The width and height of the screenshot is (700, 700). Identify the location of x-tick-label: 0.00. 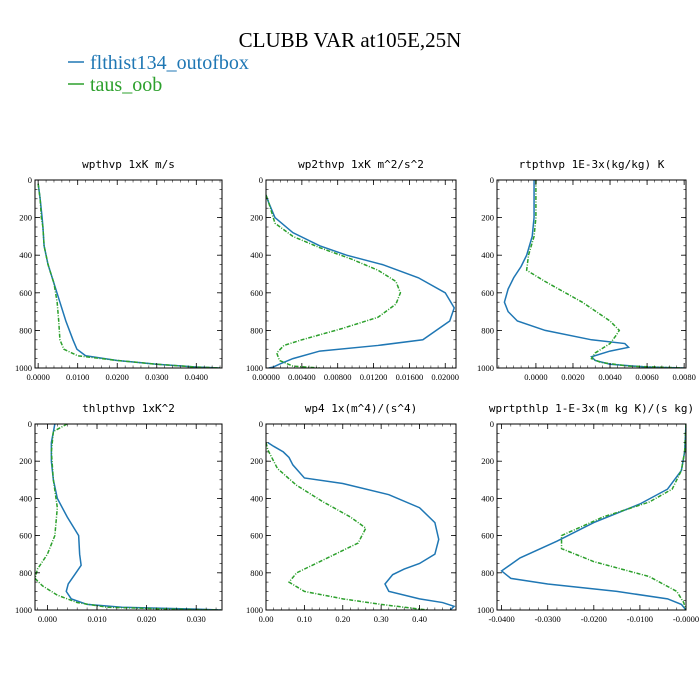
(266, 619).